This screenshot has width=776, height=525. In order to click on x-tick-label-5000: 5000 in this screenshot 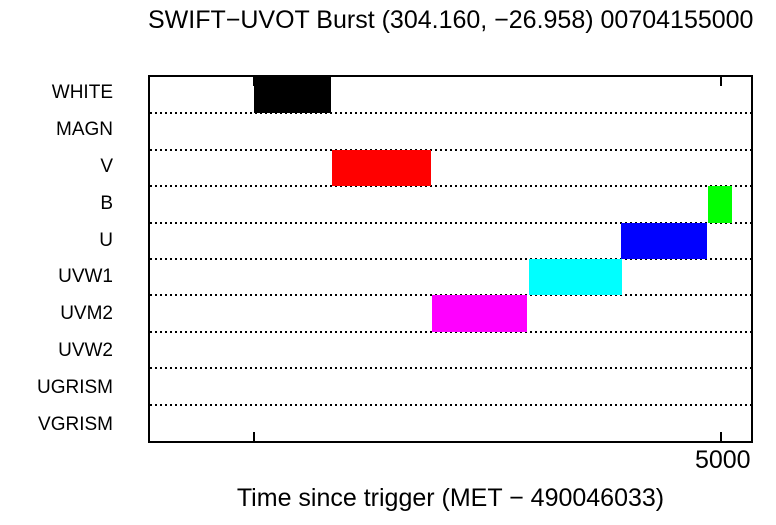, I will do `click(722, 460)`.